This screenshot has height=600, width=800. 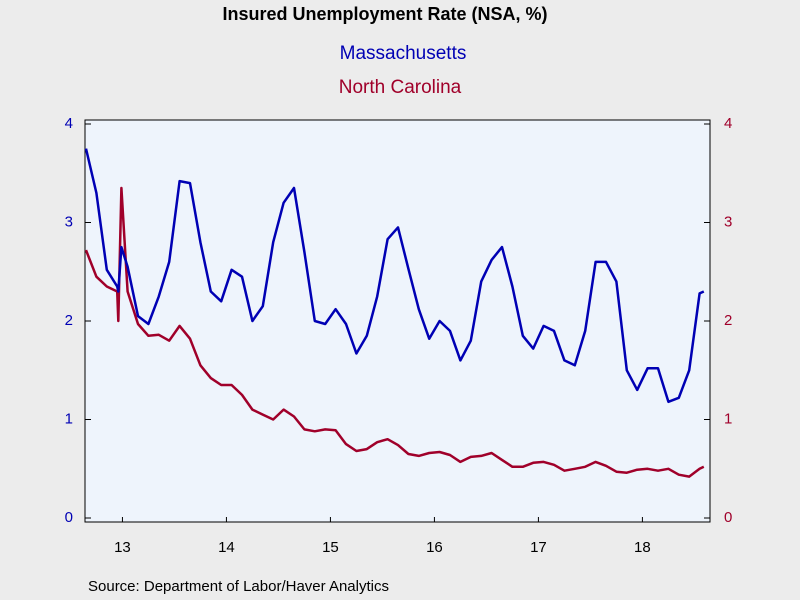 What do you see at coordinates (69, 123) in the screenshot?
I see `y-tick-label: 4` at bounding box center [69, 123].